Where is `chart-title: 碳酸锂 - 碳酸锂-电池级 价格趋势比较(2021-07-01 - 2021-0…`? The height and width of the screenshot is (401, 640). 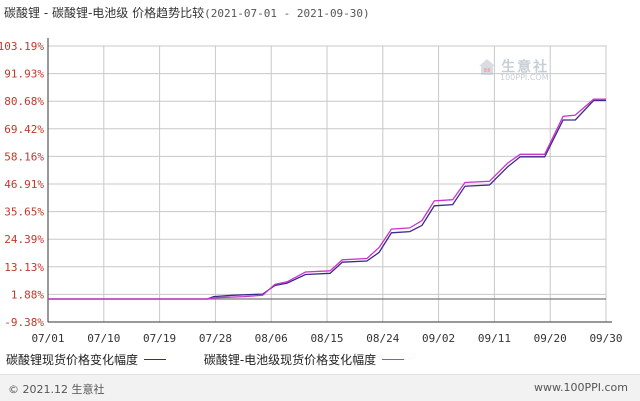
chart-title: 碳酸锂 - 碳酸锂-电池级 价格趋势比较(2021-07-01 - 2021-0… is located at coordinates (187, 12).